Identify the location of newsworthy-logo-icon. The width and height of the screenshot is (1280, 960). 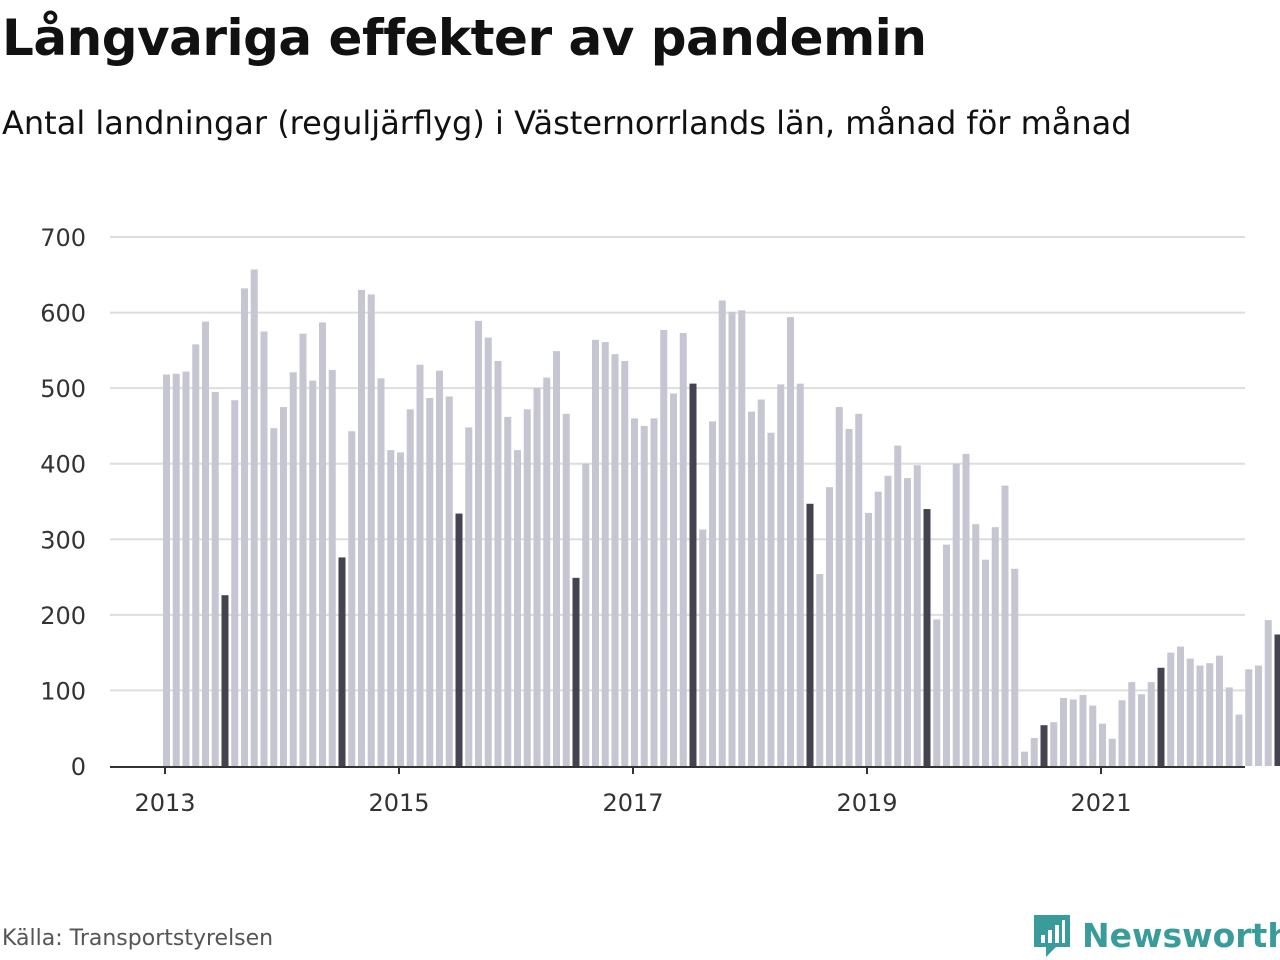
(1052, 936).